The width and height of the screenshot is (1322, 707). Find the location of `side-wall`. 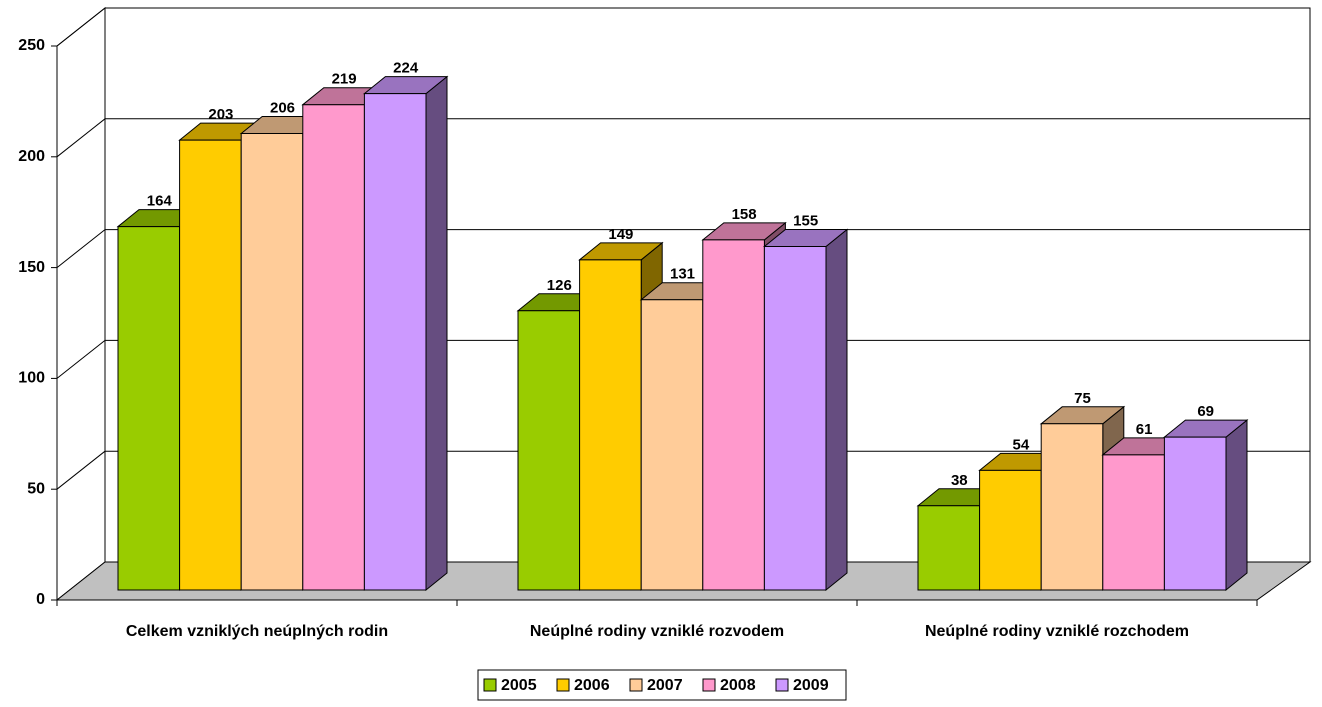

side-wall is located at coordinates (81, 304).